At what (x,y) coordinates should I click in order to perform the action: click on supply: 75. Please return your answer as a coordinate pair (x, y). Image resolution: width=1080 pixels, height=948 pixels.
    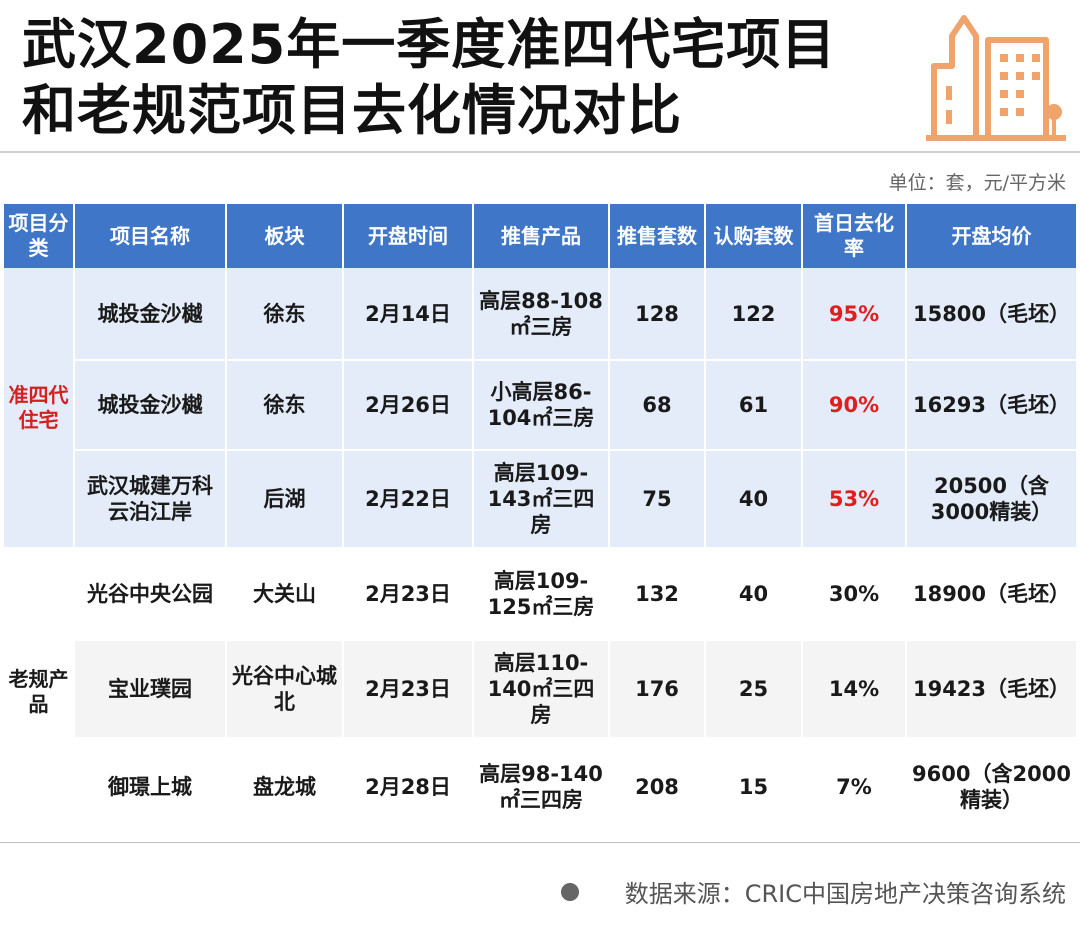
    Looking at the image, I should click on (657, 499).